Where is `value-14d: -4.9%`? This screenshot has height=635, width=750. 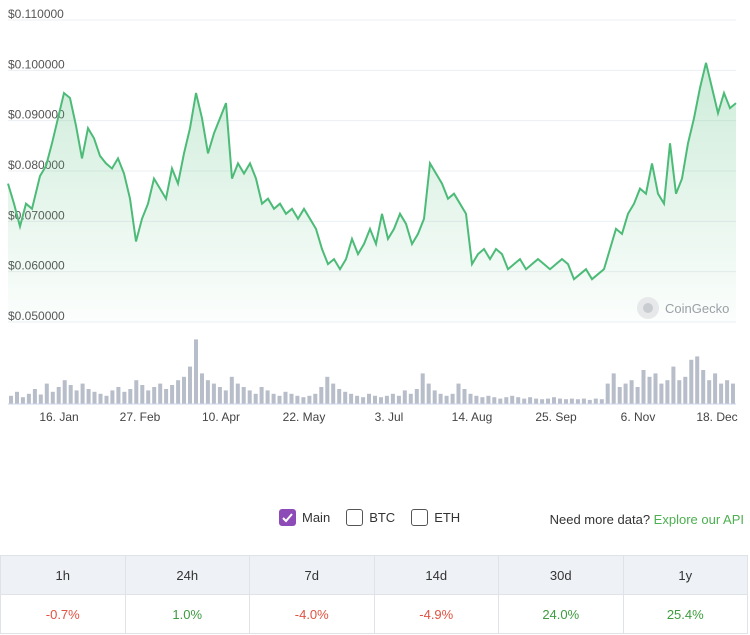 value-14d: -4.9% is located at coordinates (436, 614).